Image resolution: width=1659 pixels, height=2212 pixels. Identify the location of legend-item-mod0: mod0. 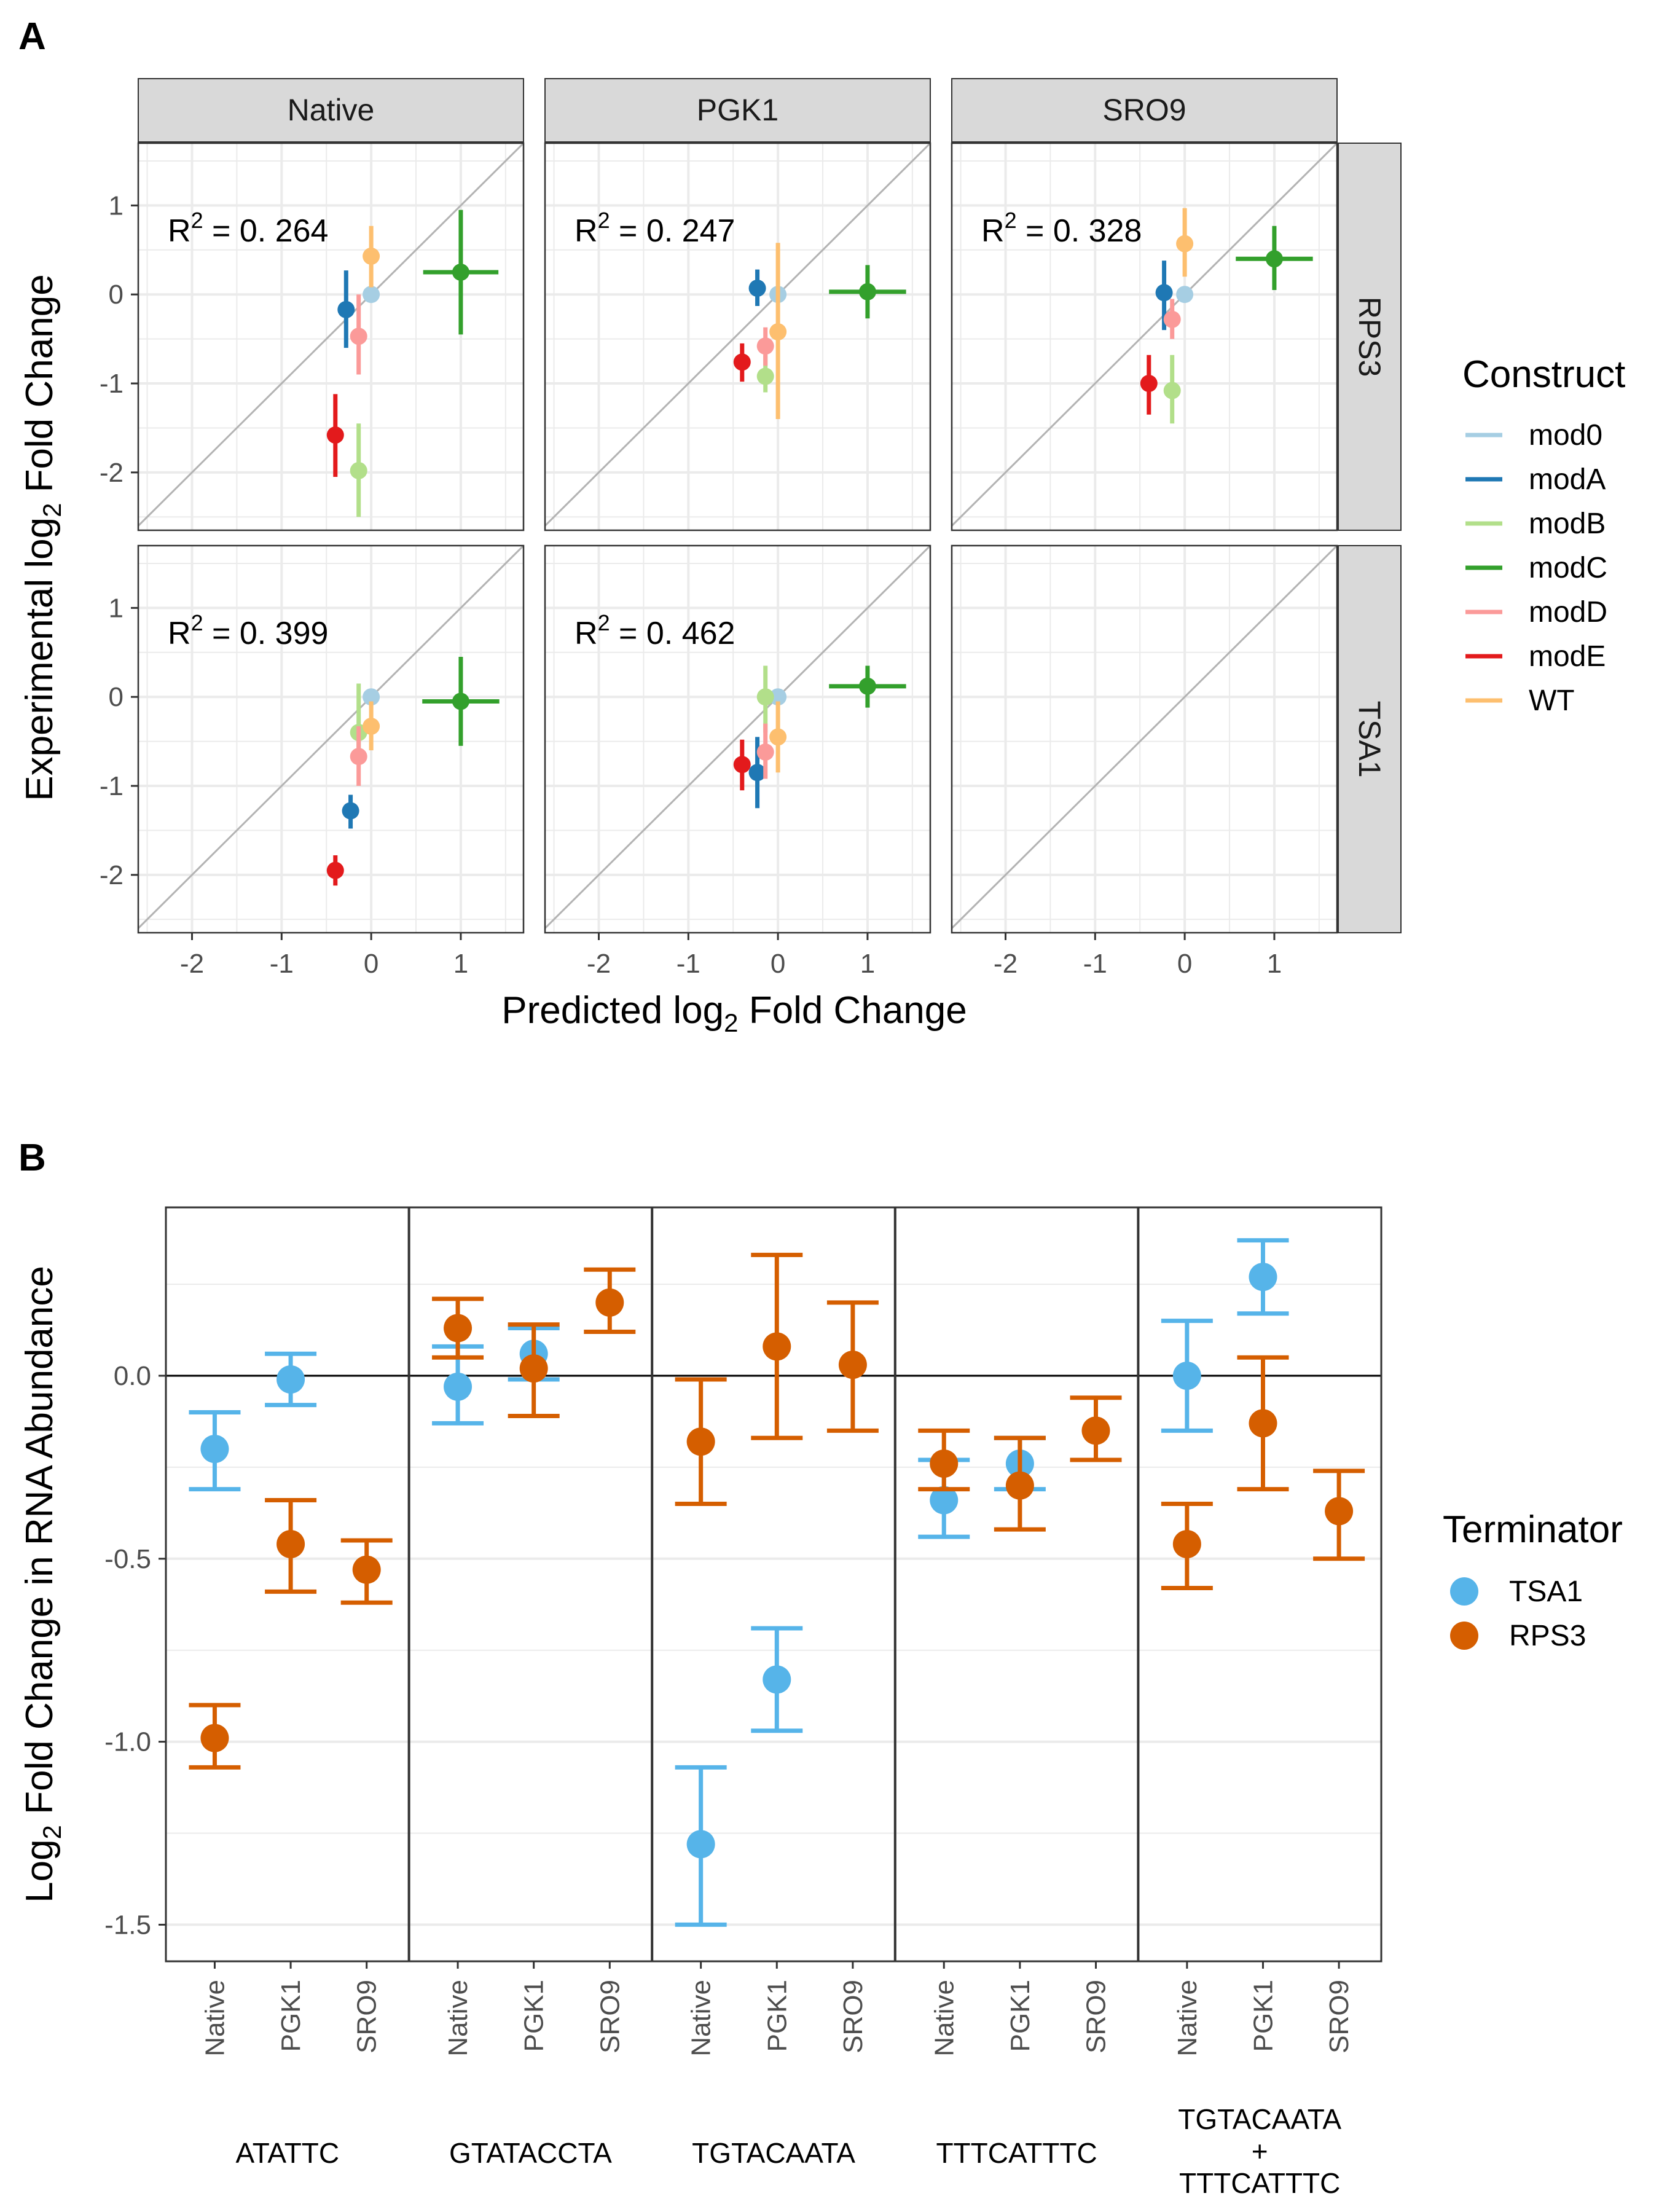
(1533, 435).